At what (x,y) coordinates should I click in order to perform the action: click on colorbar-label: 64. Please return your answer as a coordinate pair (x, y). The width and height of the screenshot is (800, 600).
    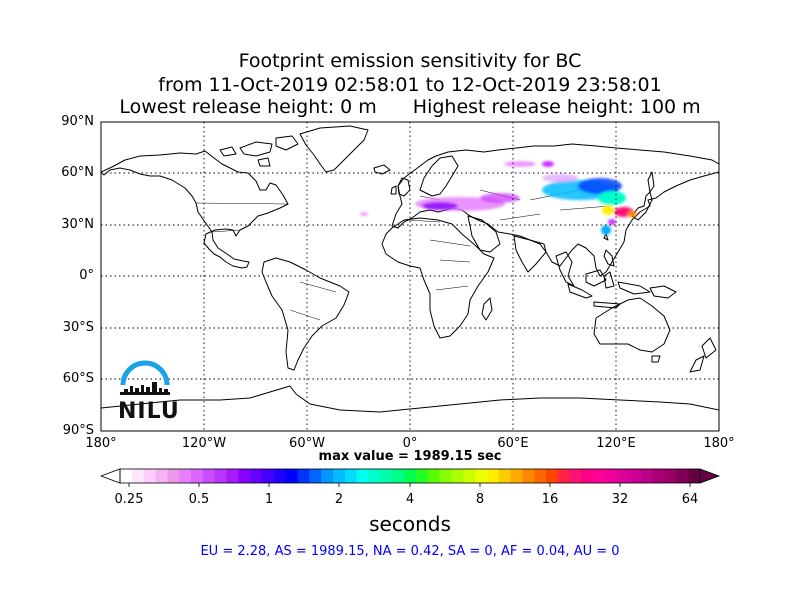
    Looking at the image, I should click on (690, 499).